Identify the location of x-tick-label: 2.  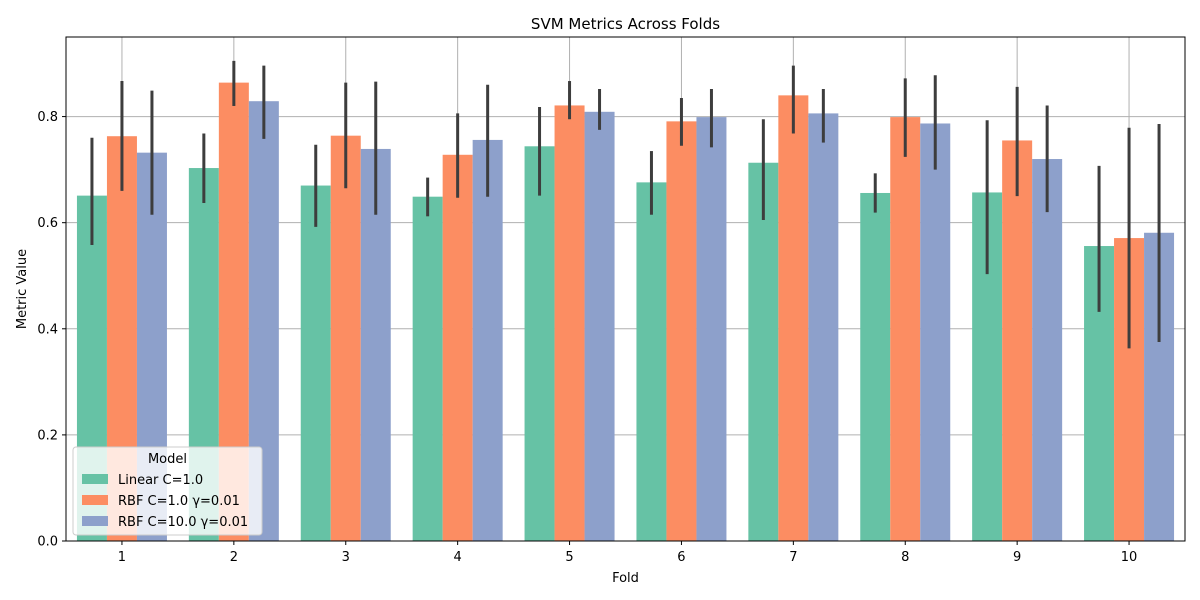
(234, 557).